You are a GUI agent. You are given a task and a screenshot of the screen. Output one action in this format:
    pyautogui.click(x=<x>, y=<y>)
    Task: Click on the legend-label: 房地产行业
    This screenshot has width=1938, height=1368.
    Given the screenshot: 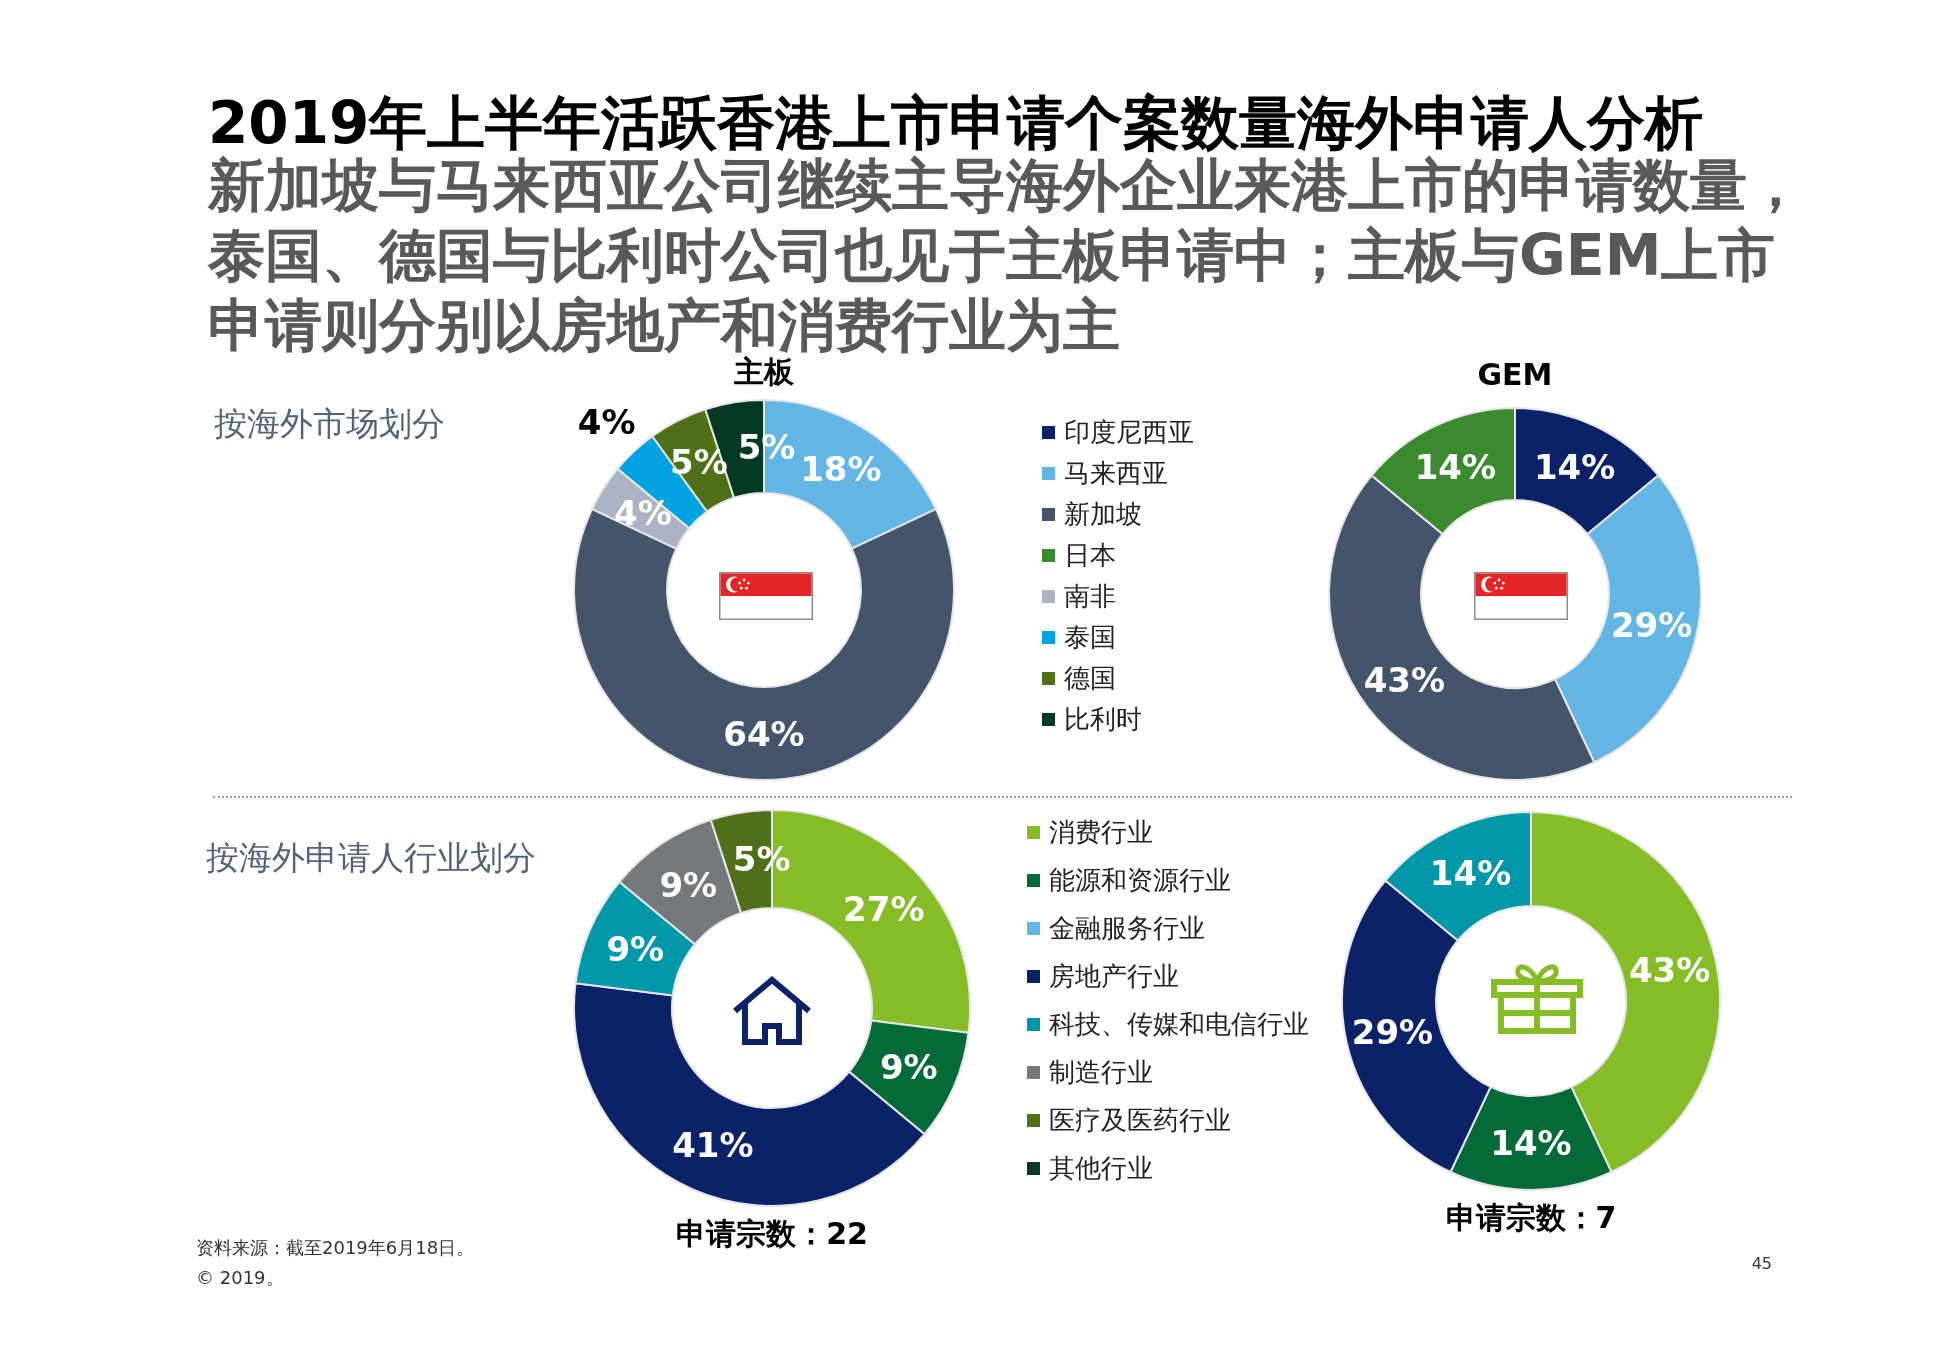 What is the action you would take?
    pyautogui.click(x=1114, y=976)
    